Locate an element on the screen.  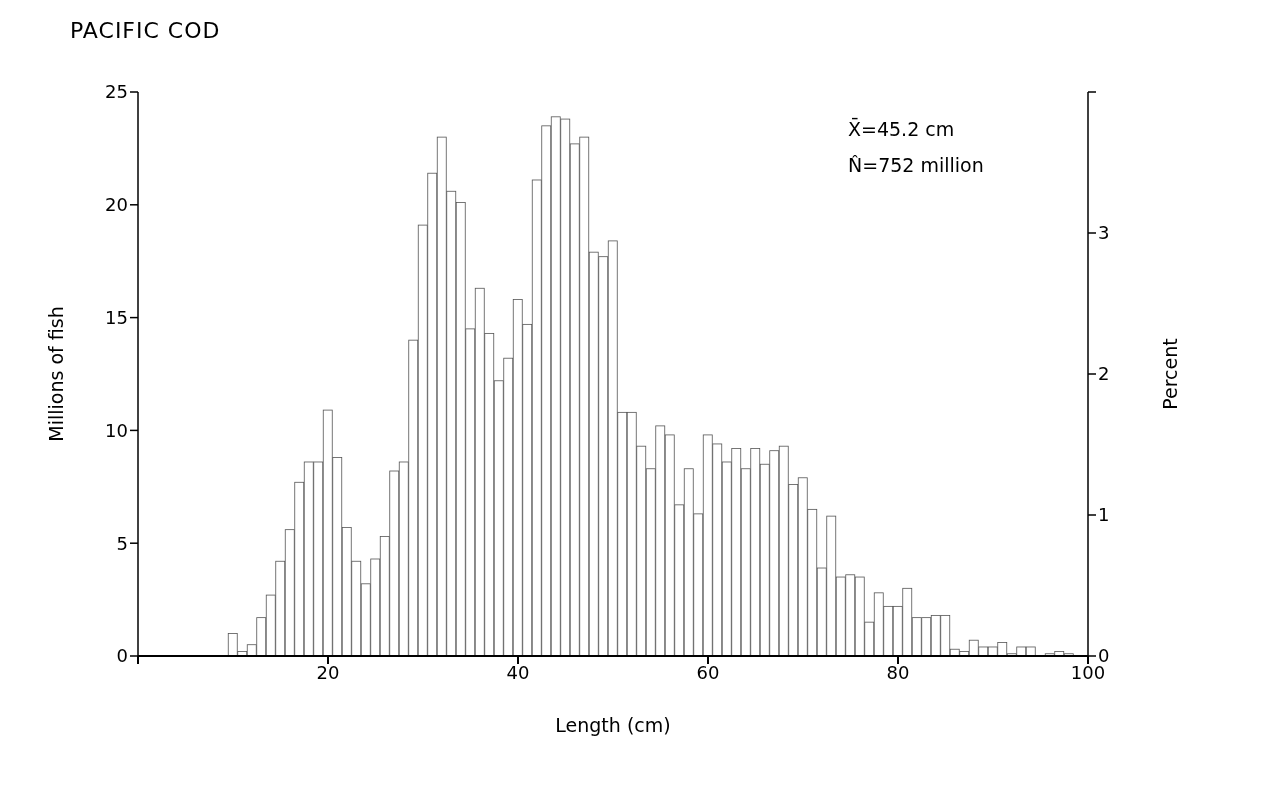
annotation: N̂=752 million is located at coordinates (916, 165).